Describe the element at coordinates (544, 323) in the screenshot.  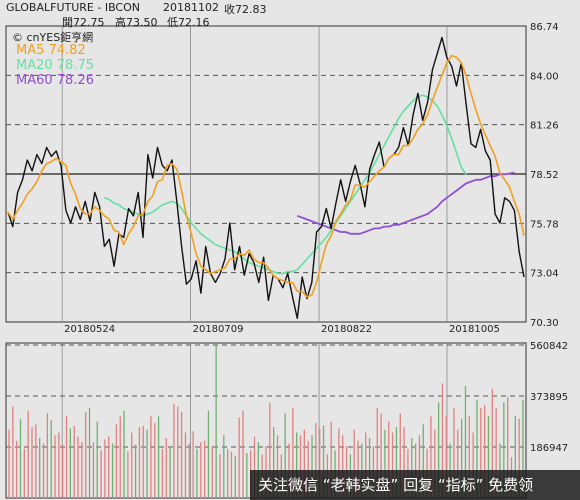
I see `price-tick-label: 70.30` at that location.